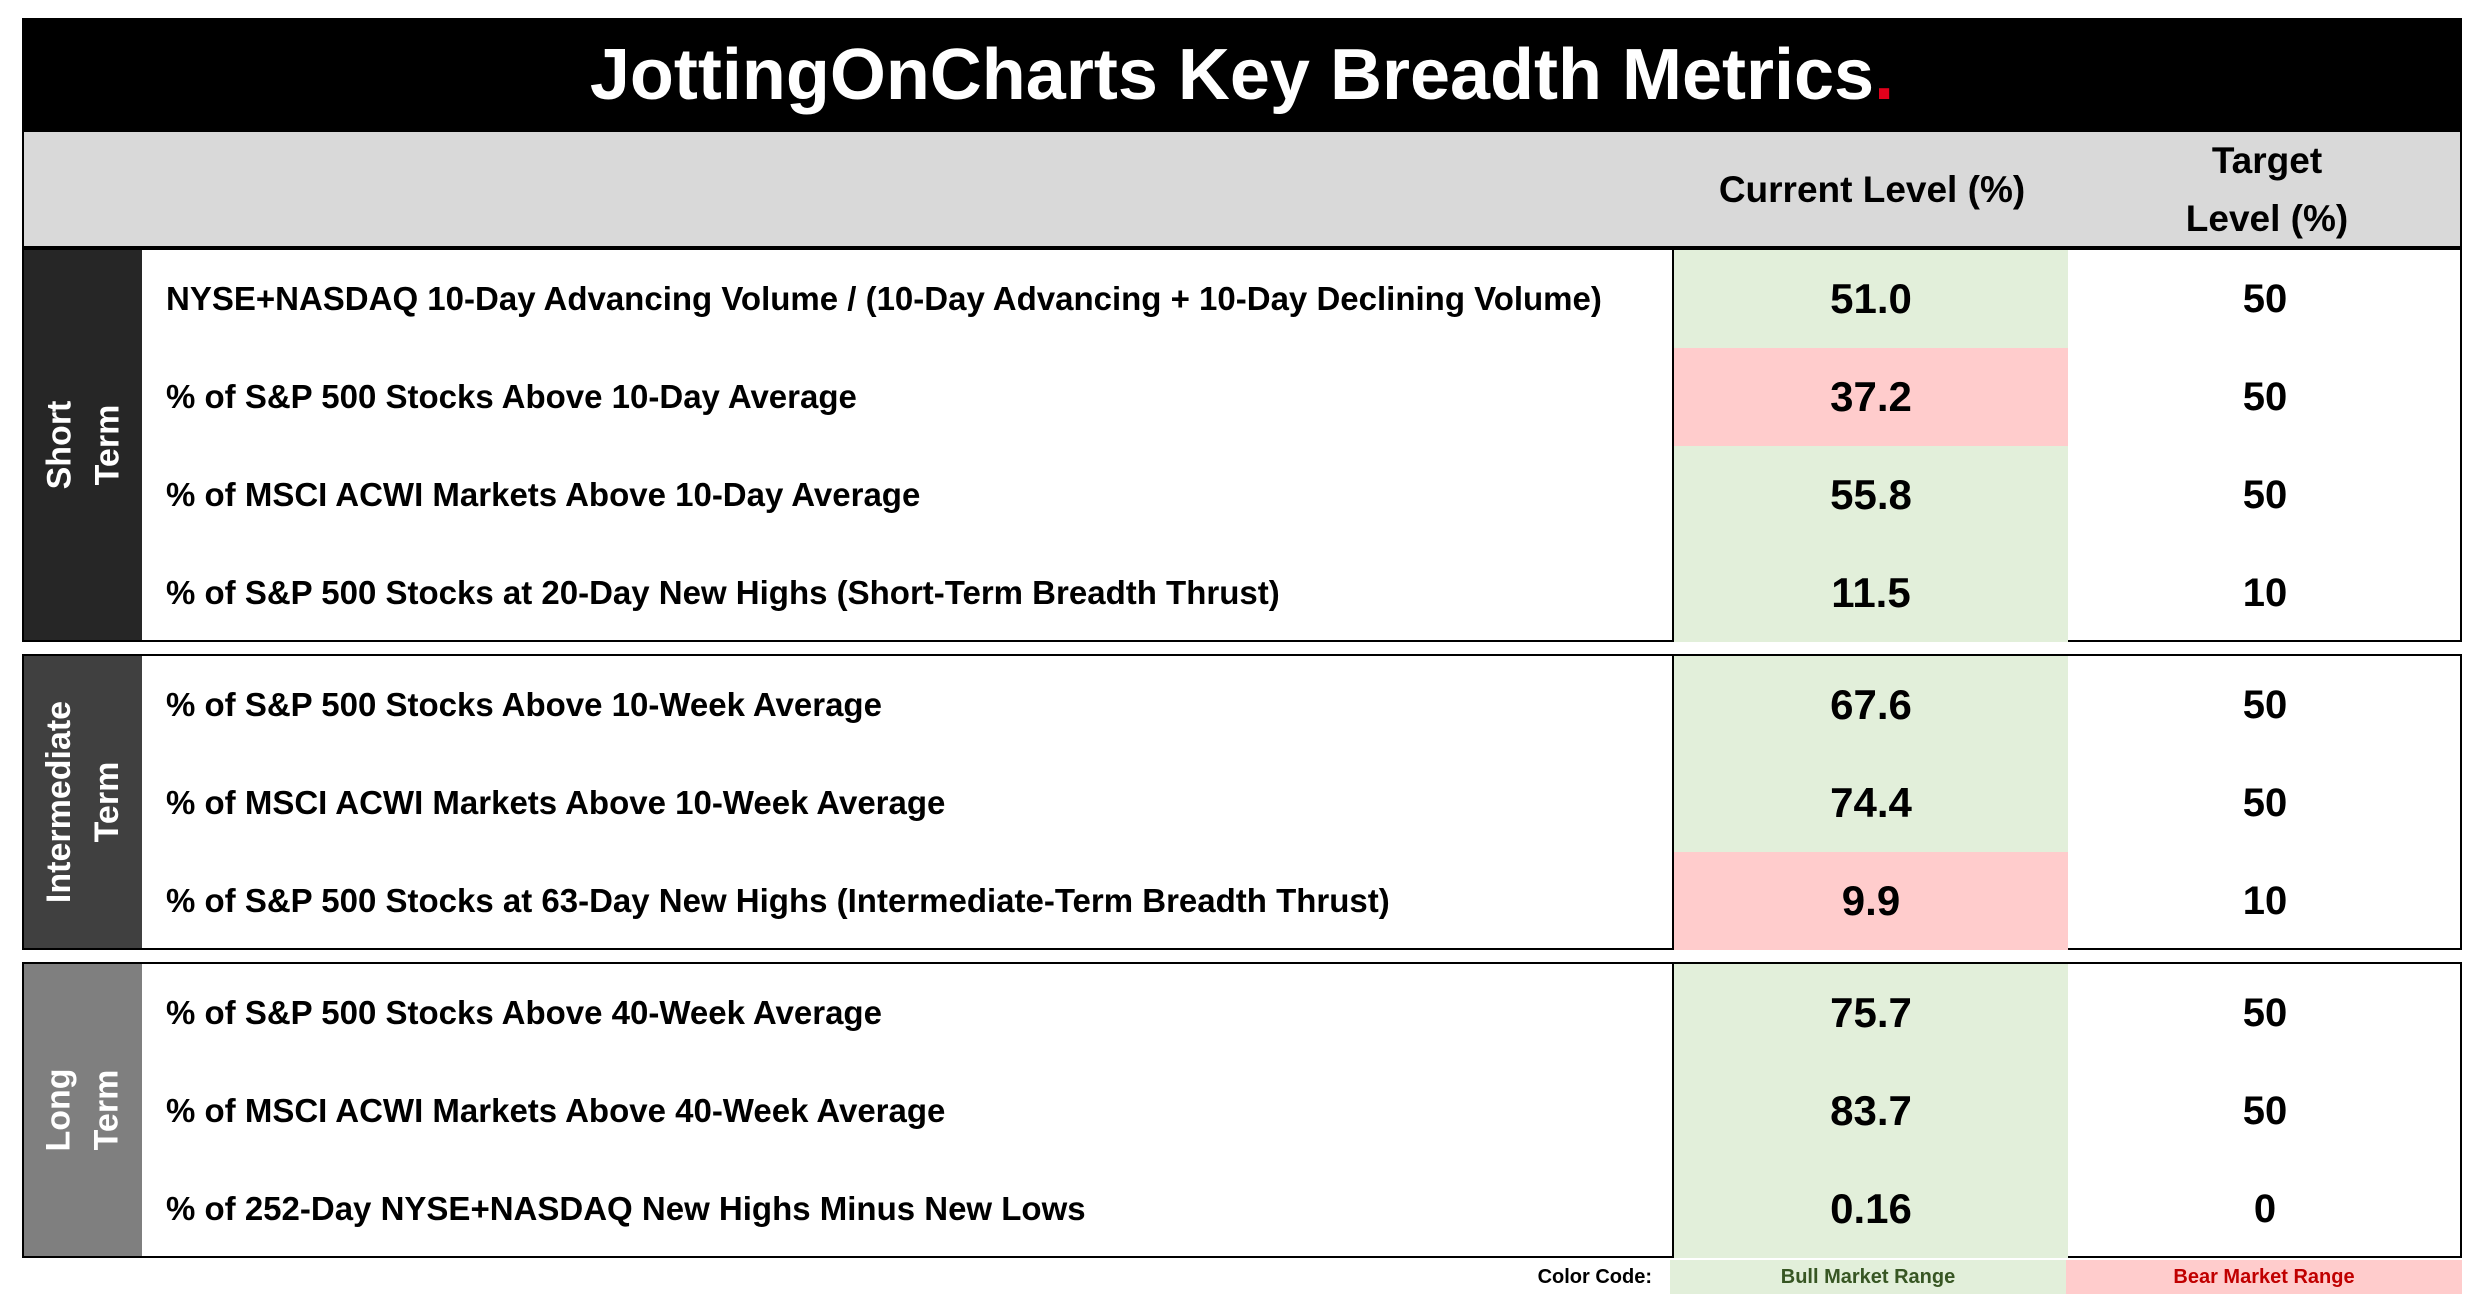 The width and height of the screenshot is (2481, 1295). Describe the element at coordinates (1871, 299) in the screenshot. I see `current-value-bull: 51.0` at that location.